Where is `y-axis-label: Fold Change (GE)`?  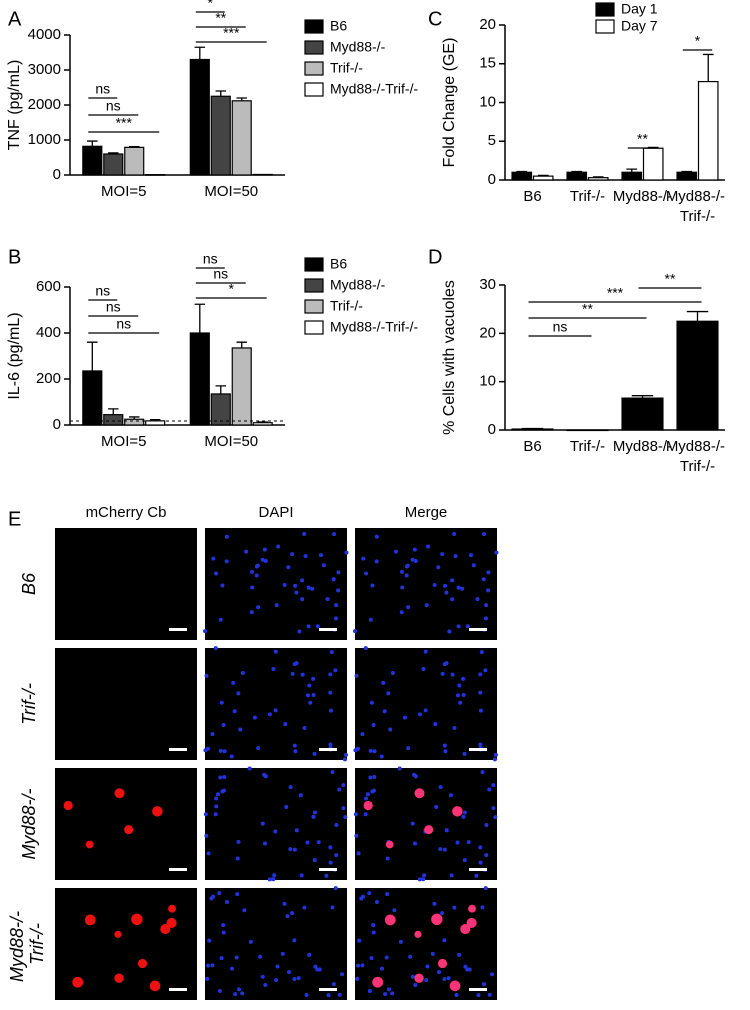 y-axis-label: Fold Change (GE) is located at coordinates (449, 103).